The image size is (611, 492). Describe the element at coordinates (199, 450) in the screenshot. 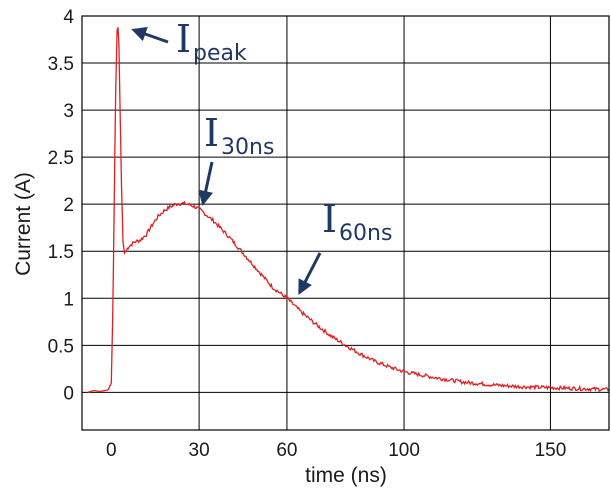

I see `x-tick-label: 30` at that location.